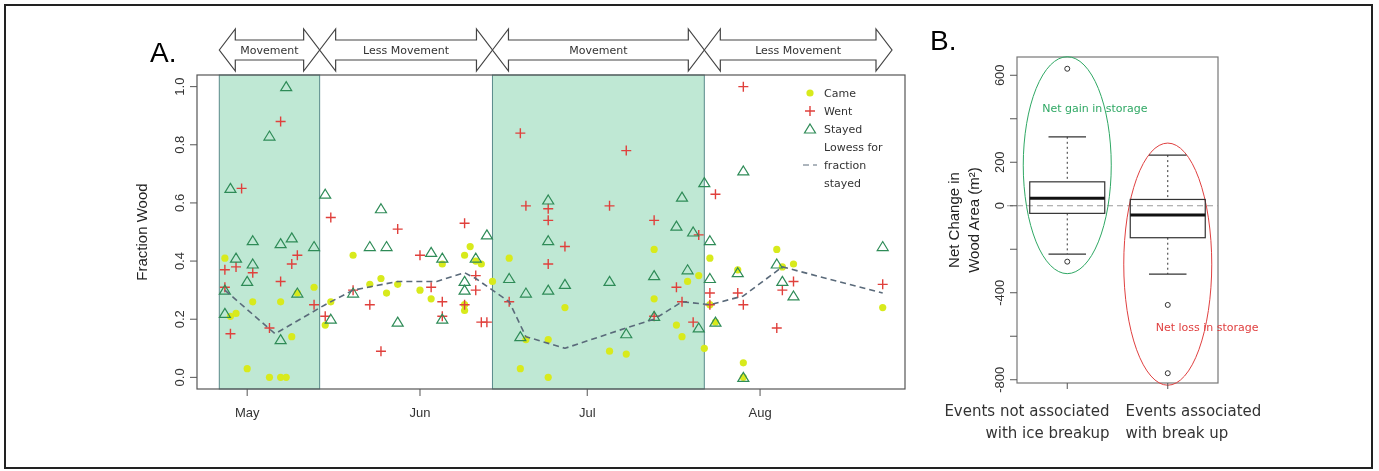 Image resolution: width=1379 pixels, height=471 pixels. I want to click on y-tick-label: 200, so click(999, 162).